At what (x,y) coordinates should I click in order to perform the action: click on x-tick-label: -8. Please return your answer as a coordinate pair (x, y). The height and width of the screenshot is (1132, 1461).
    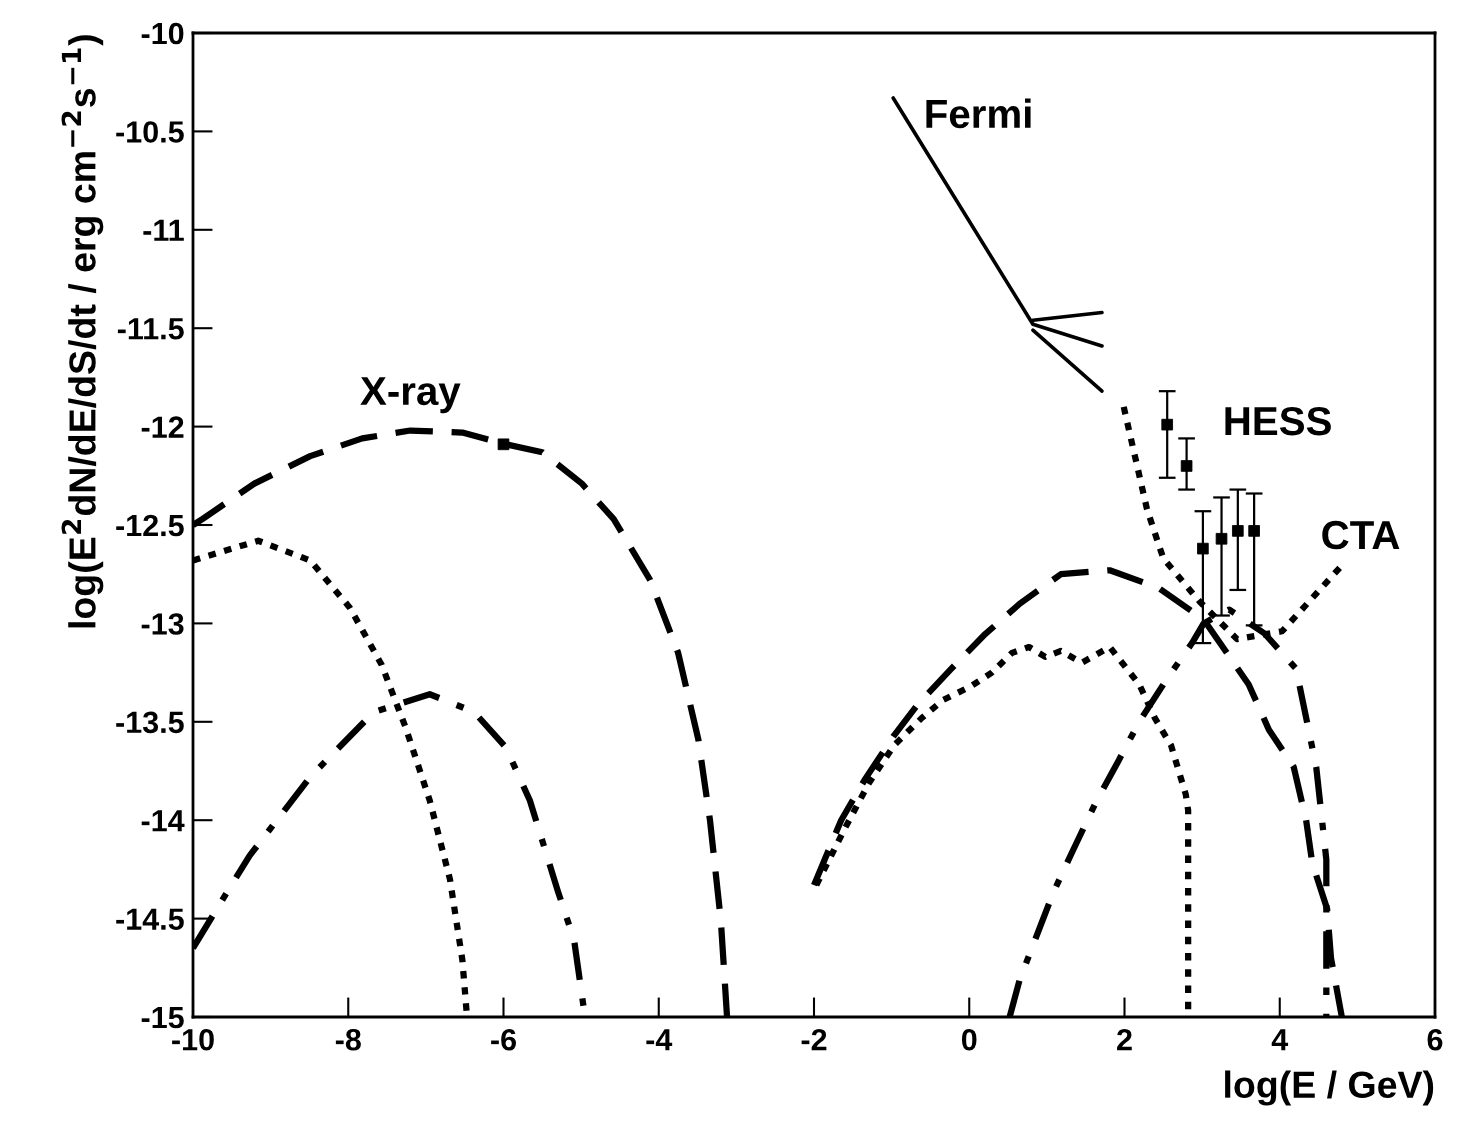
    Looking at the image, I should click on (348, 1039).